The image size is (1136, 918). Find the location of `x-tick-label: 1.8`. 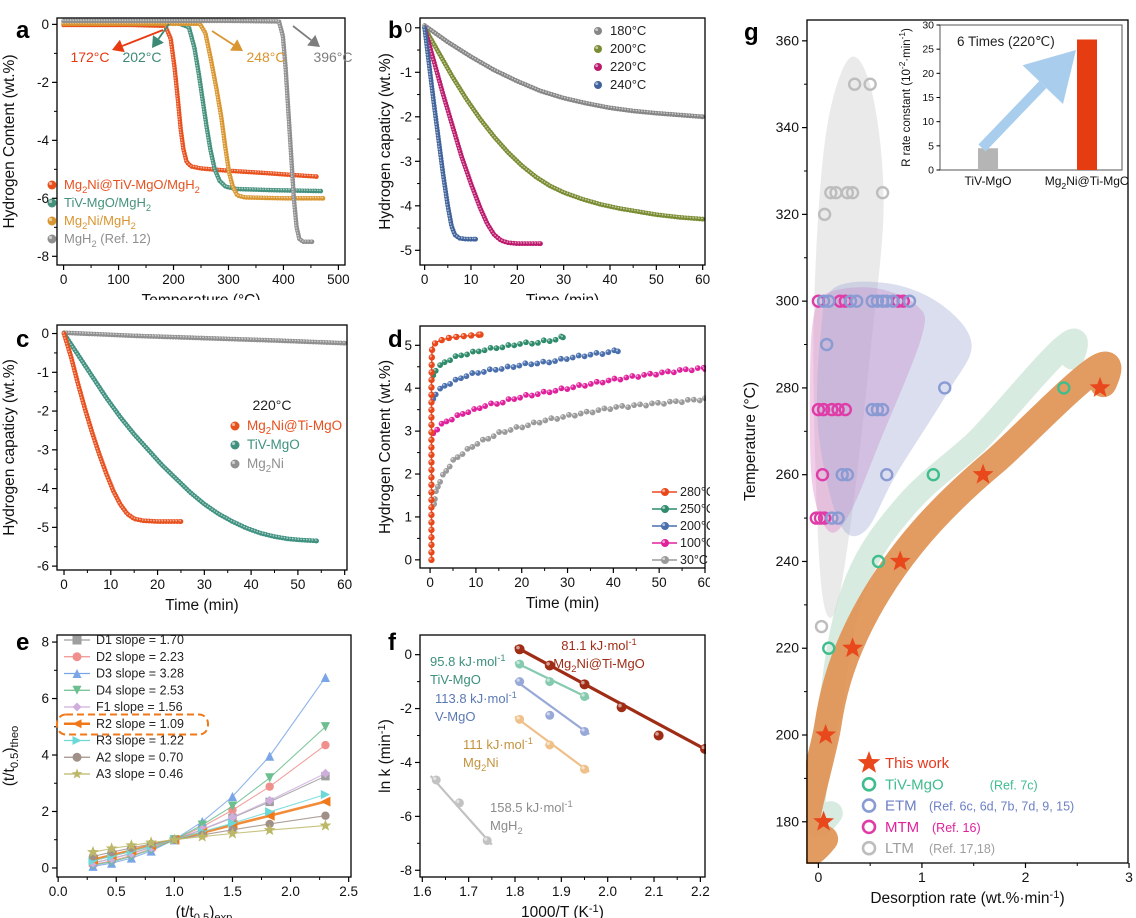

x-tick-label: 1.8 is located at coordinates (515, 891).